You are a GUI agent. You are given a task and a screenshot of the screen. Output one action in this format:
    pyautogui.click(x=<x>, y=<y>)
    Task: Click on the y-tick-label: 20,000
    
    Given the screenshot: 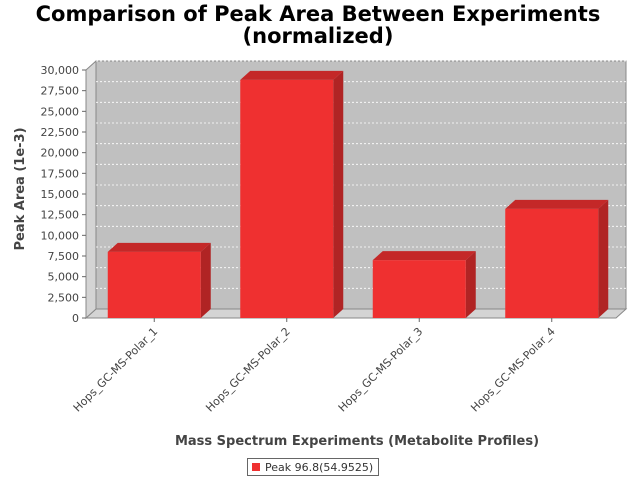 What is the action you would take?
    pyautogui.click(x=60, y=153)
    